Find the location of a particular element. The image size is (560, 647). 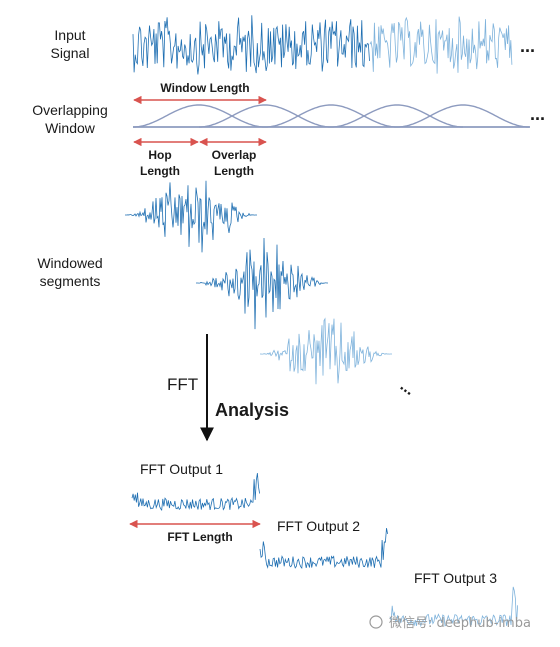

window-curves is located at coordinates (331, 116).